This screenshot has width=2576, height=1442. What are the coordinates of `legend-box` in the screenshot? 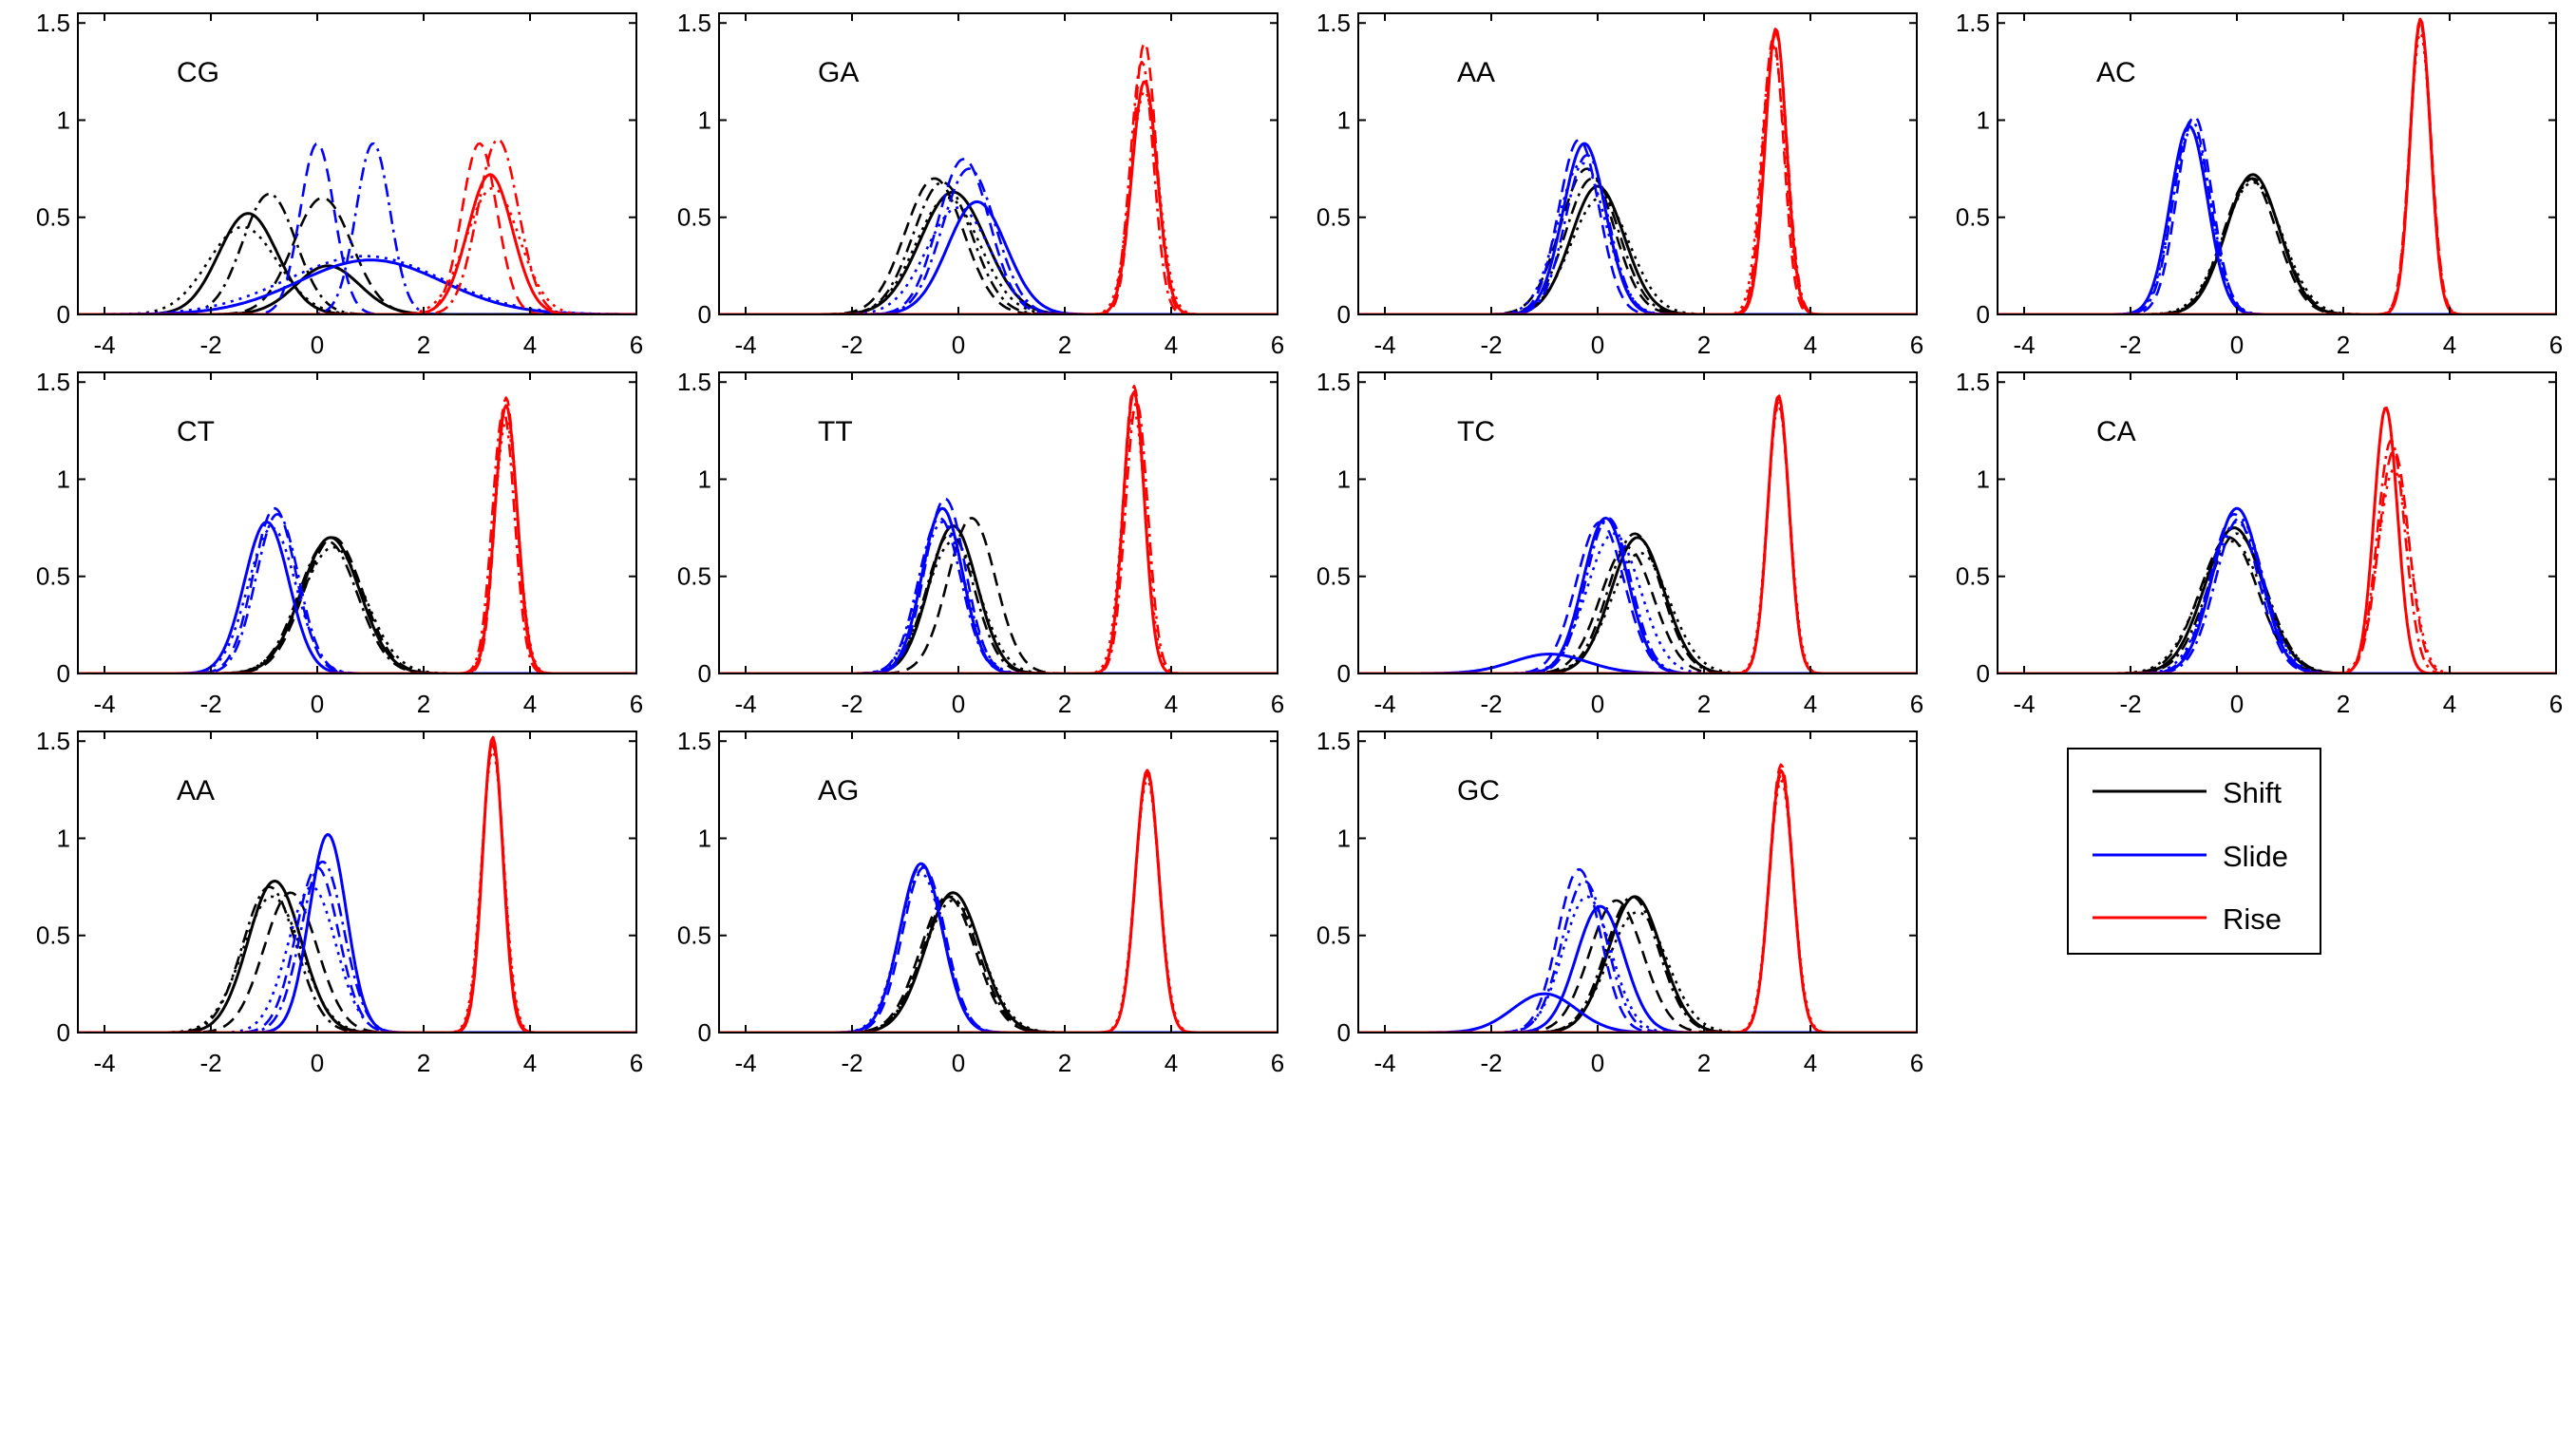 It's located at (2194, 851).